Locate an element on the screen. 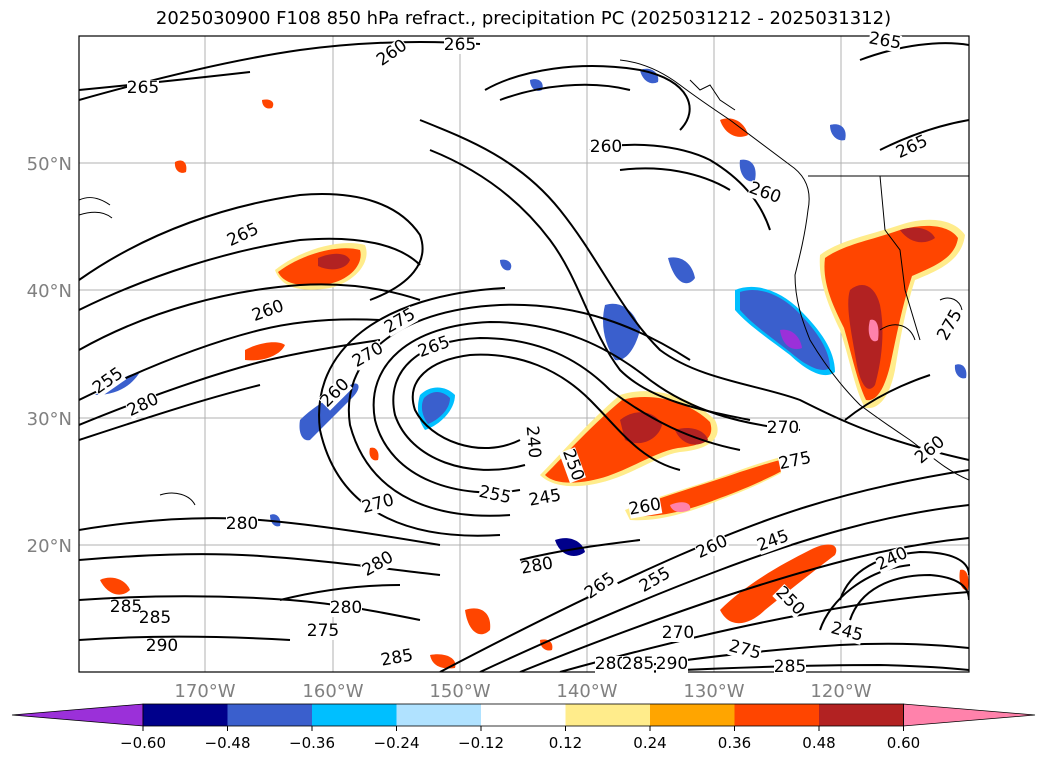  lon-label-160w: 160°W is located at coordinates (332, 691).